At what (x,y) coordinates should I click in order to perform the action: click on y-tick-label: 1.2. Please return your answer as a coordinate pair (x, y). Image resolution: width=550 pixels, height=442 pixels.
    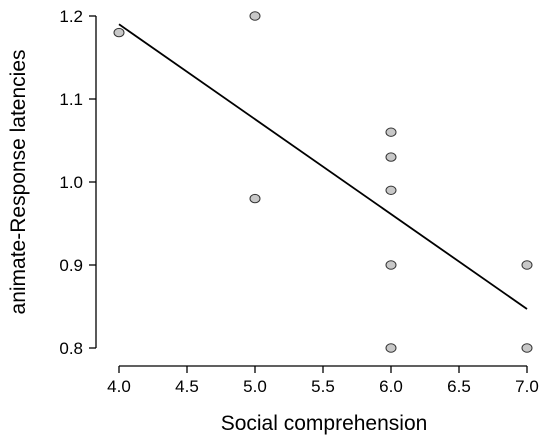
    Looking at the image, I should click on (71, 16).